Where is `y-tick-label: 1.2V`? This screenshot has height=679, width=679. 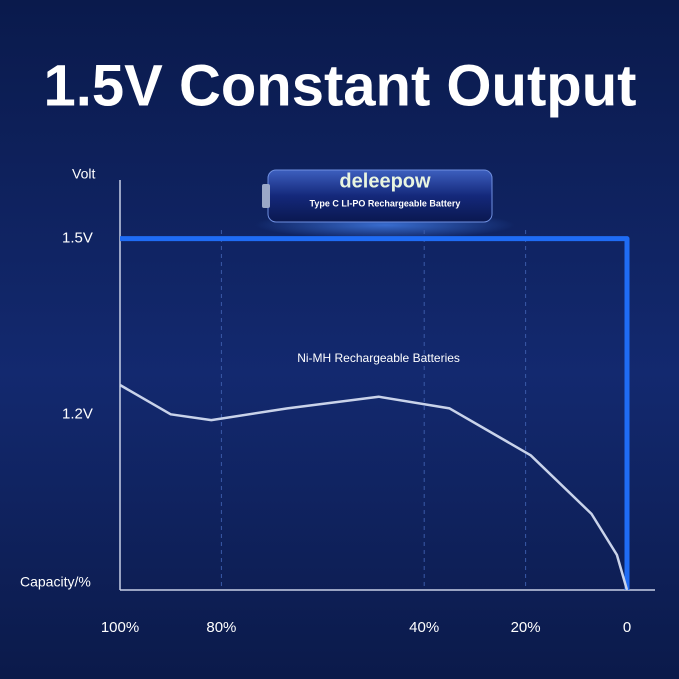 y-tick-label: 1.2V is located at coordinates (77, 413).